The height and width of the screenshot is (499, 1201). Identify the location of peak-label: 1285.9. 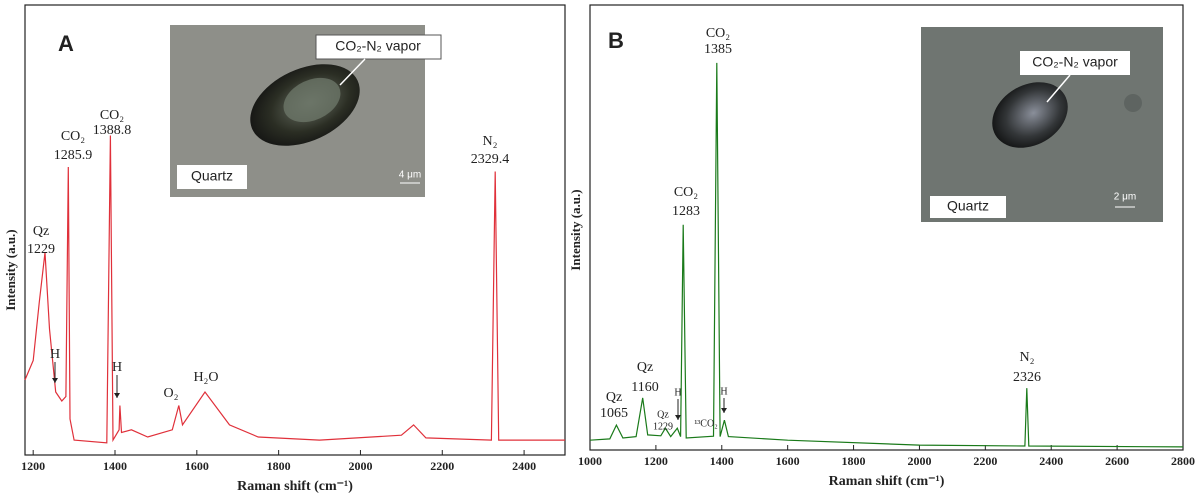
(73, 155).